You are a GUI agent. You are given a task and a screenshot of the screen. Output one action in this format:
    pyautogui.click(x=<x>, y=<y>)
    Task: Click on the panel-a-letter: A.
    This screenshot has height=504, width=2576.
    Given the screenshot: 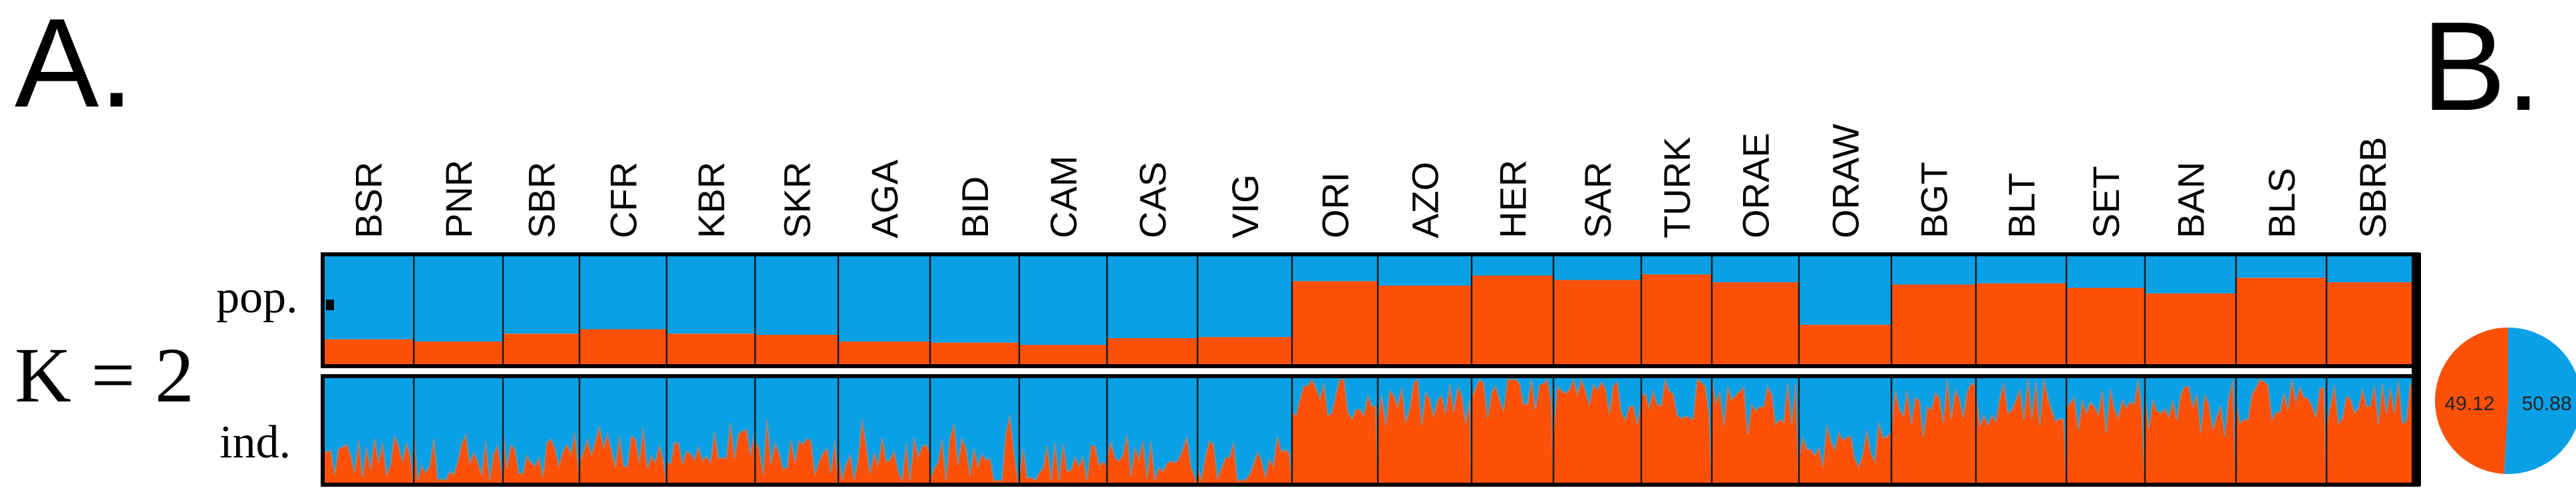 What is the action you would take?
    pyautogui.click(x=74, y=67)
    